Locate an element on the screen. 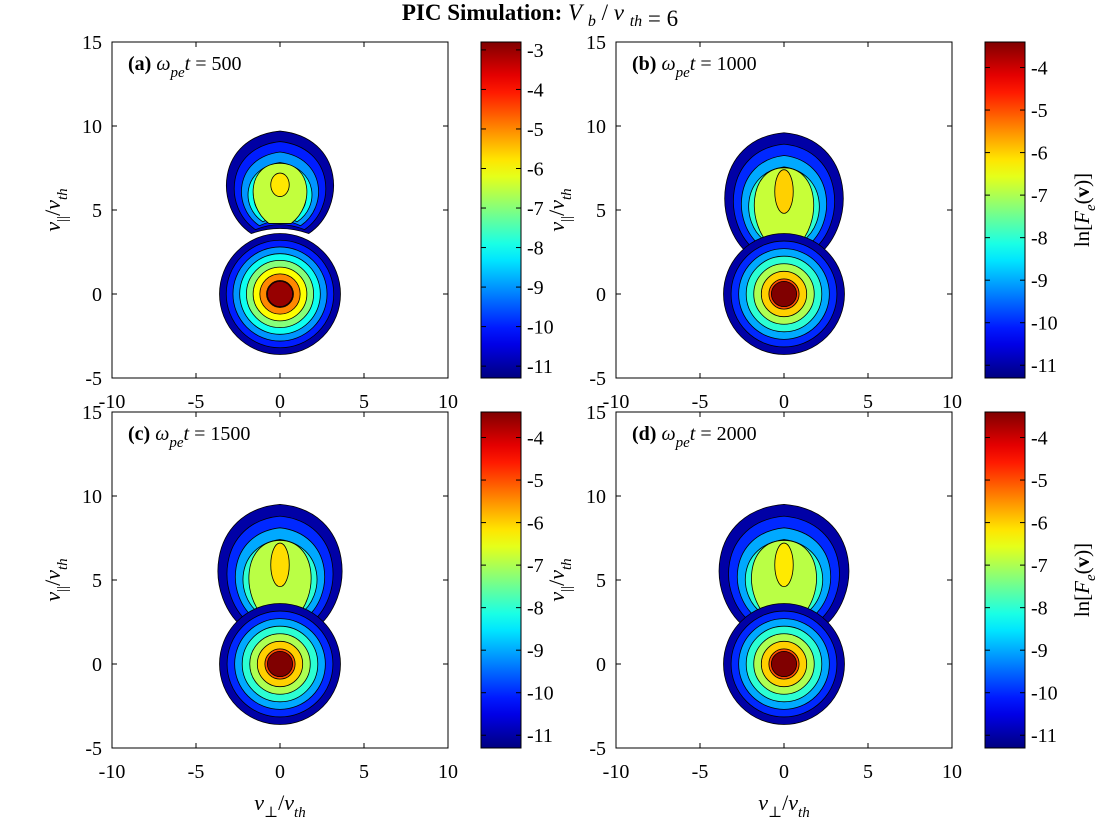 Image resolution: width=1120 pixels, height=840 pixels. title-prefix: PIC Simulation: is located at coordinates (482, 12).